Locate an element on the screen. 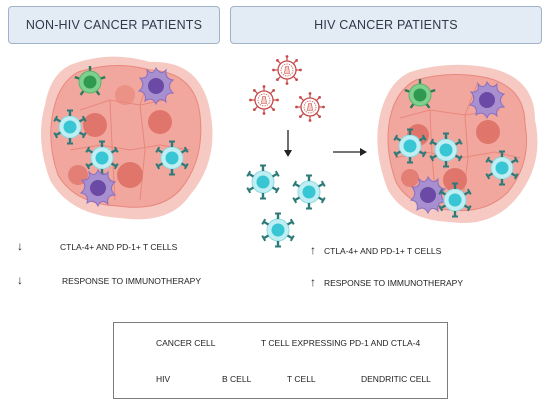  legend-hiv-label: HIV is located at coordinates (163, 379).